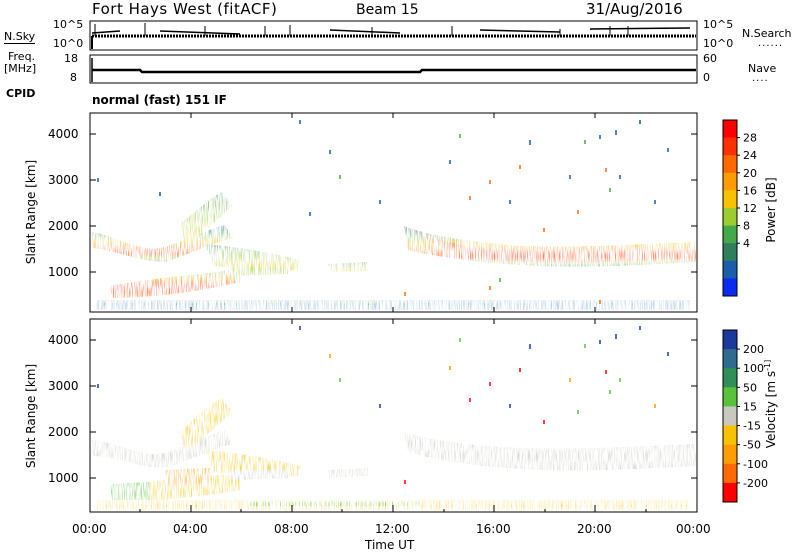 The image size is (800, 554). Describe the element at coordinates (22, 56) in the screenshot. I see `freq-label: Freq.` at that location.